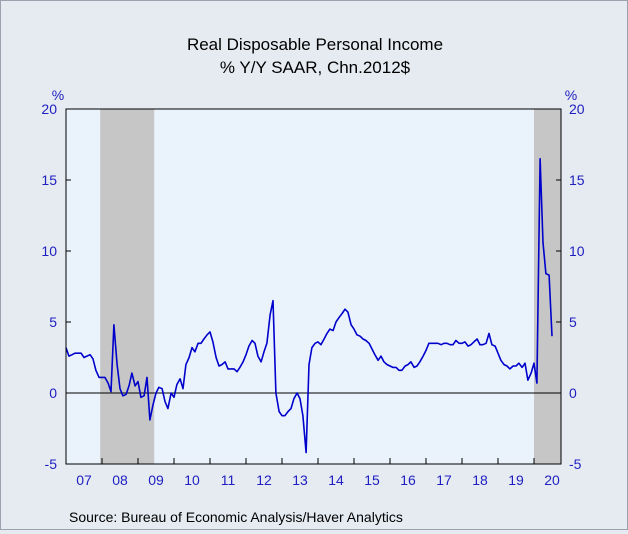  I want to click on y-tick-label-left: 10, so click(49, 251).